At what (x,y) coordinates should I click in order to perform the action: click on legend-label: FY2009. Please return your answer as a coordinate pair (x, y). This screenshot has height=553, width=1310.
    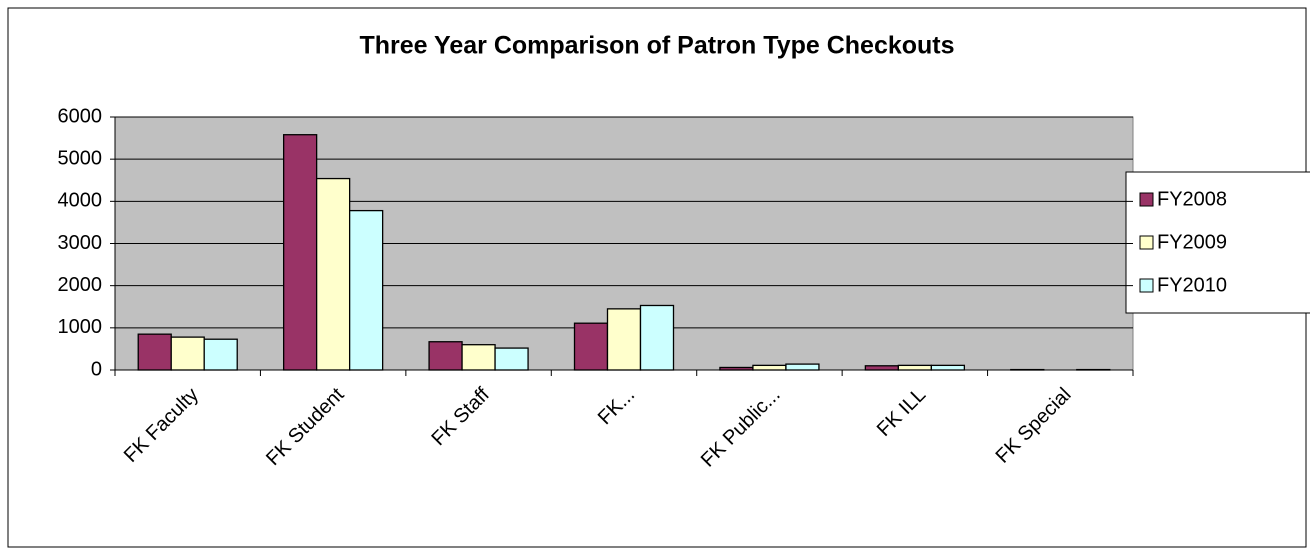
    Looking at the image, I should click on (1192, 242).